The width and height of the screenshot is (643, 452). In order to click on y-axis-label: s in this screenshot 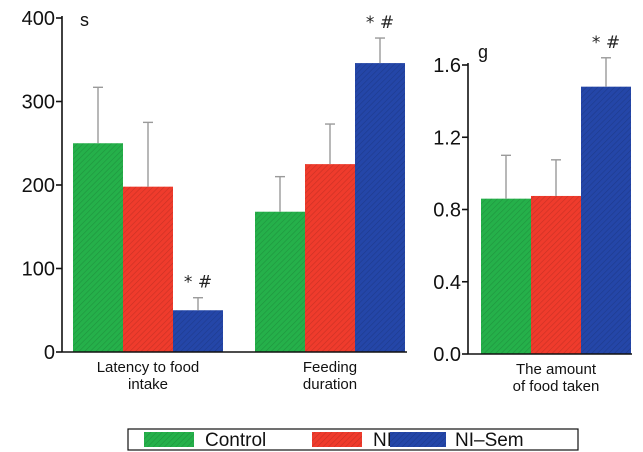, I will do `click(84, 20)`.